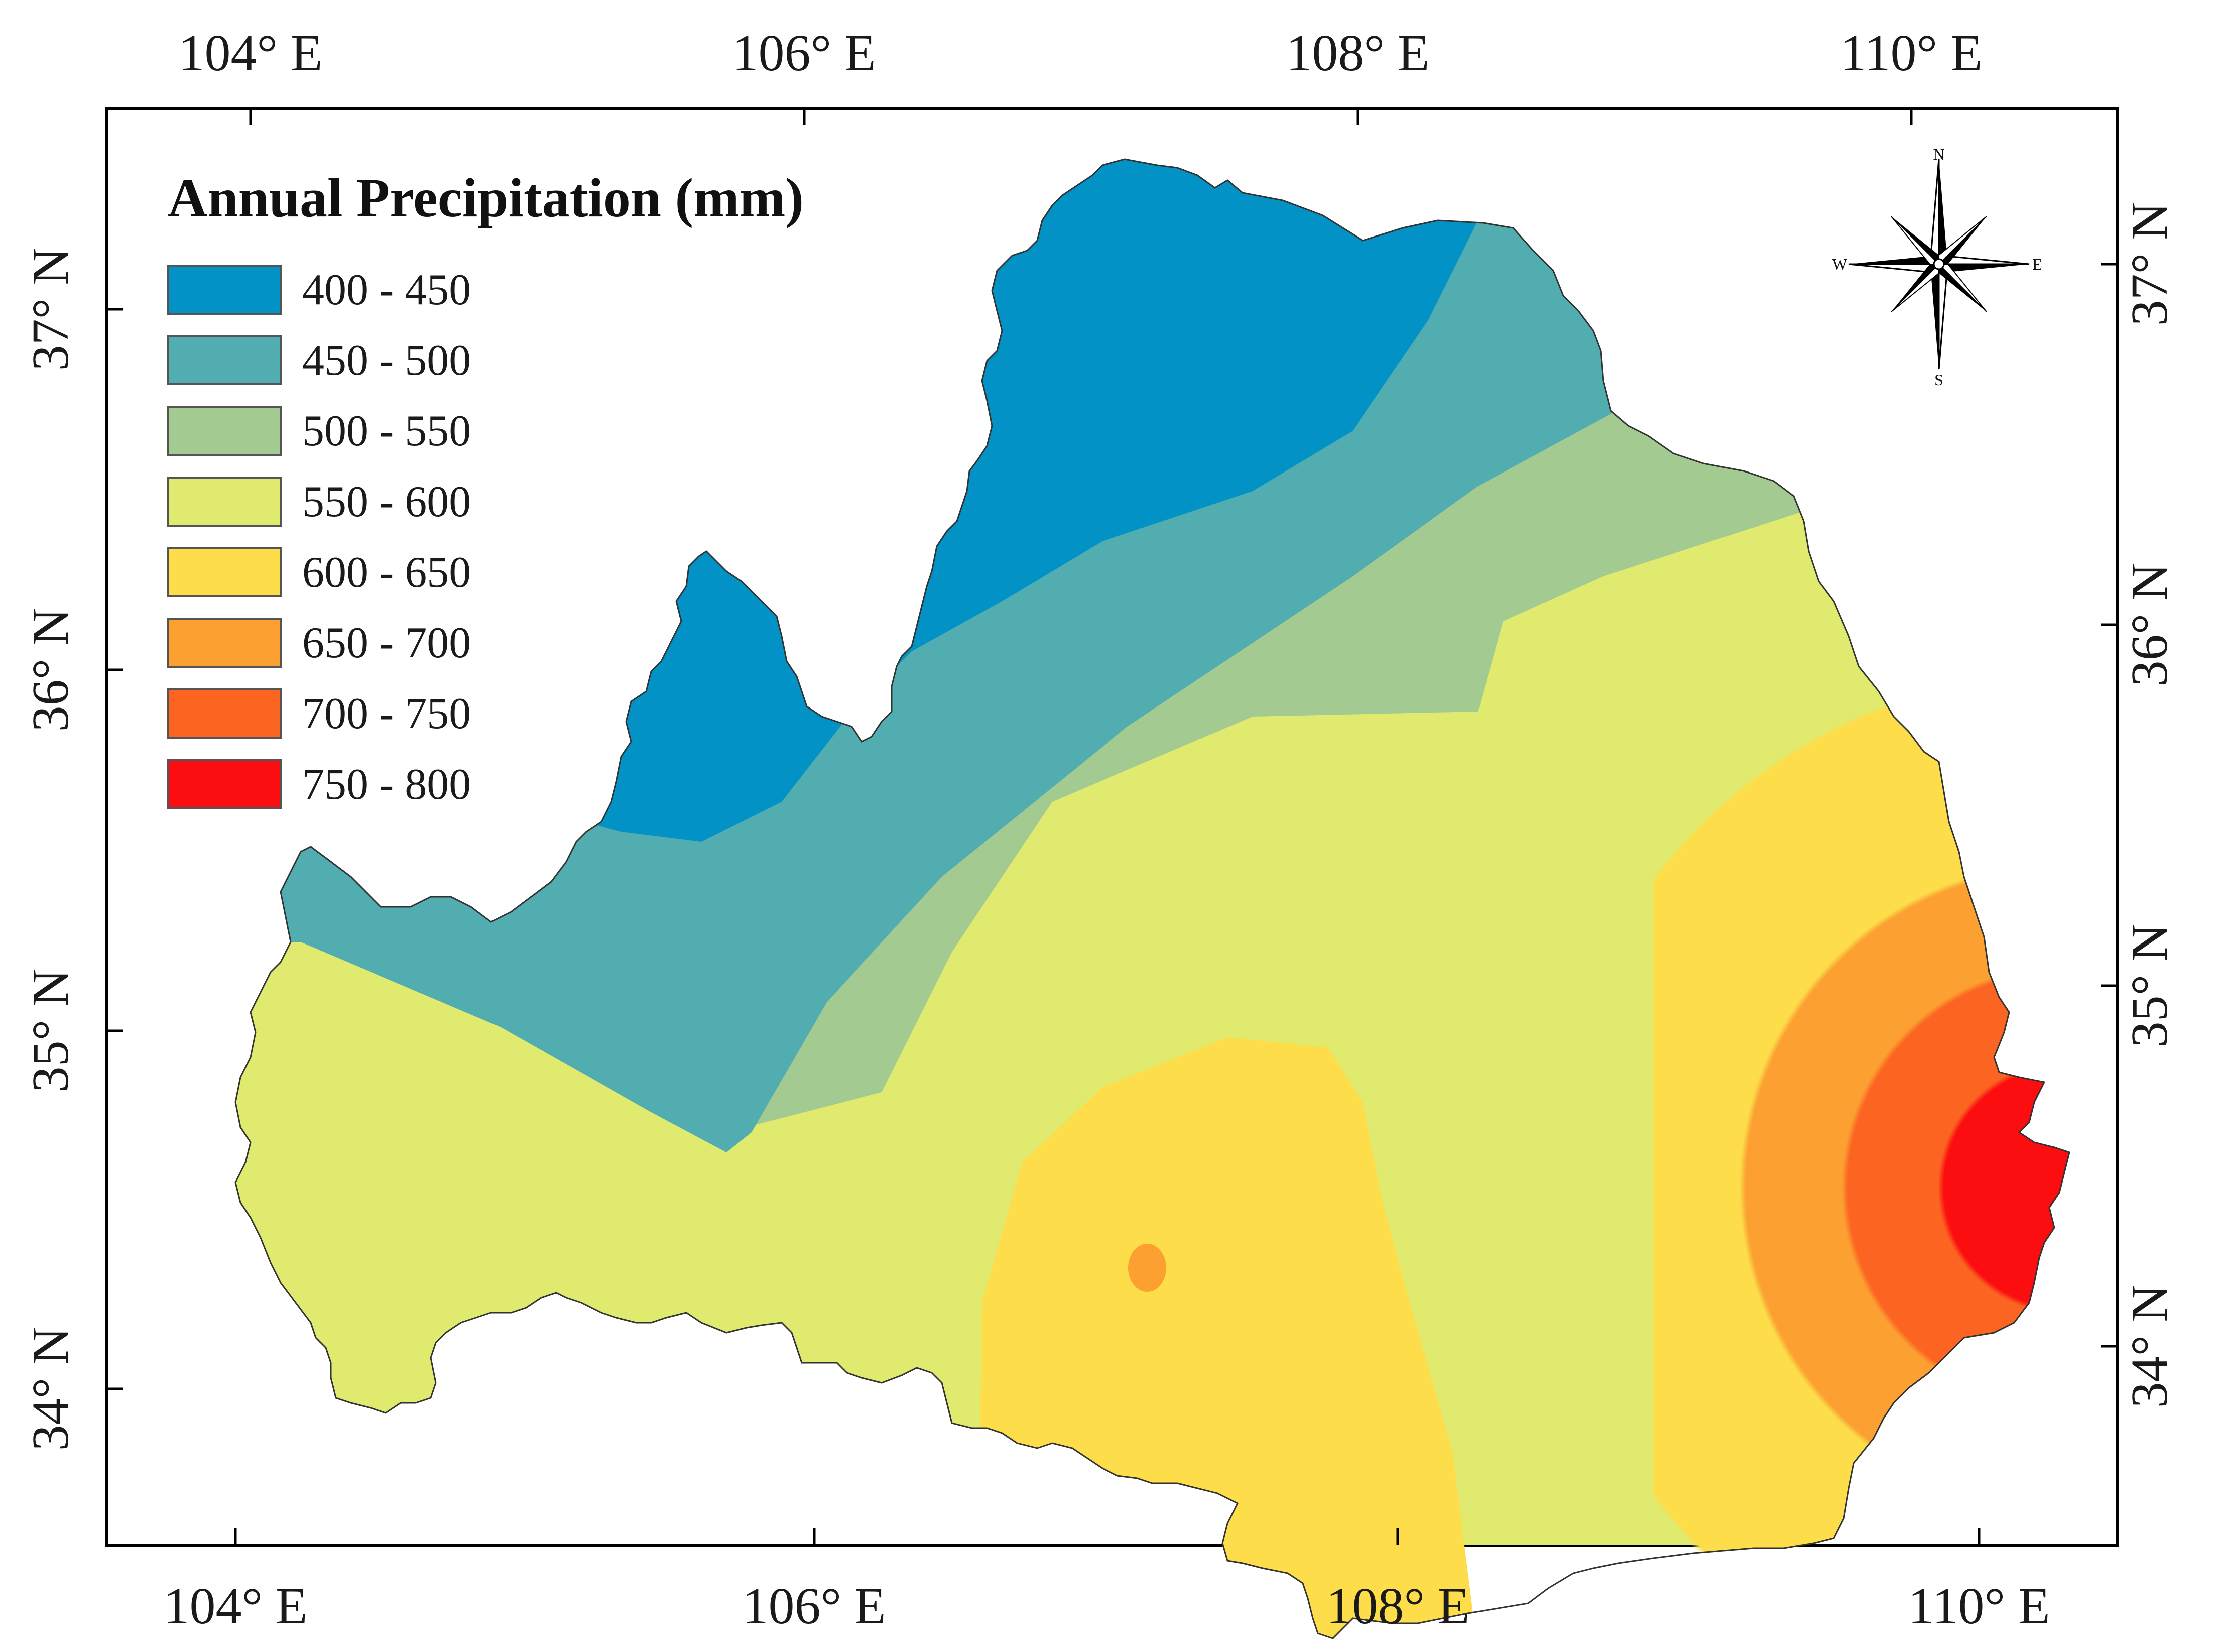 The height and width of the screenshot is (1652, 2218). Describe the element at coordinates (1938, 154) in the screenshot. I see `compass-n: N` at that location.